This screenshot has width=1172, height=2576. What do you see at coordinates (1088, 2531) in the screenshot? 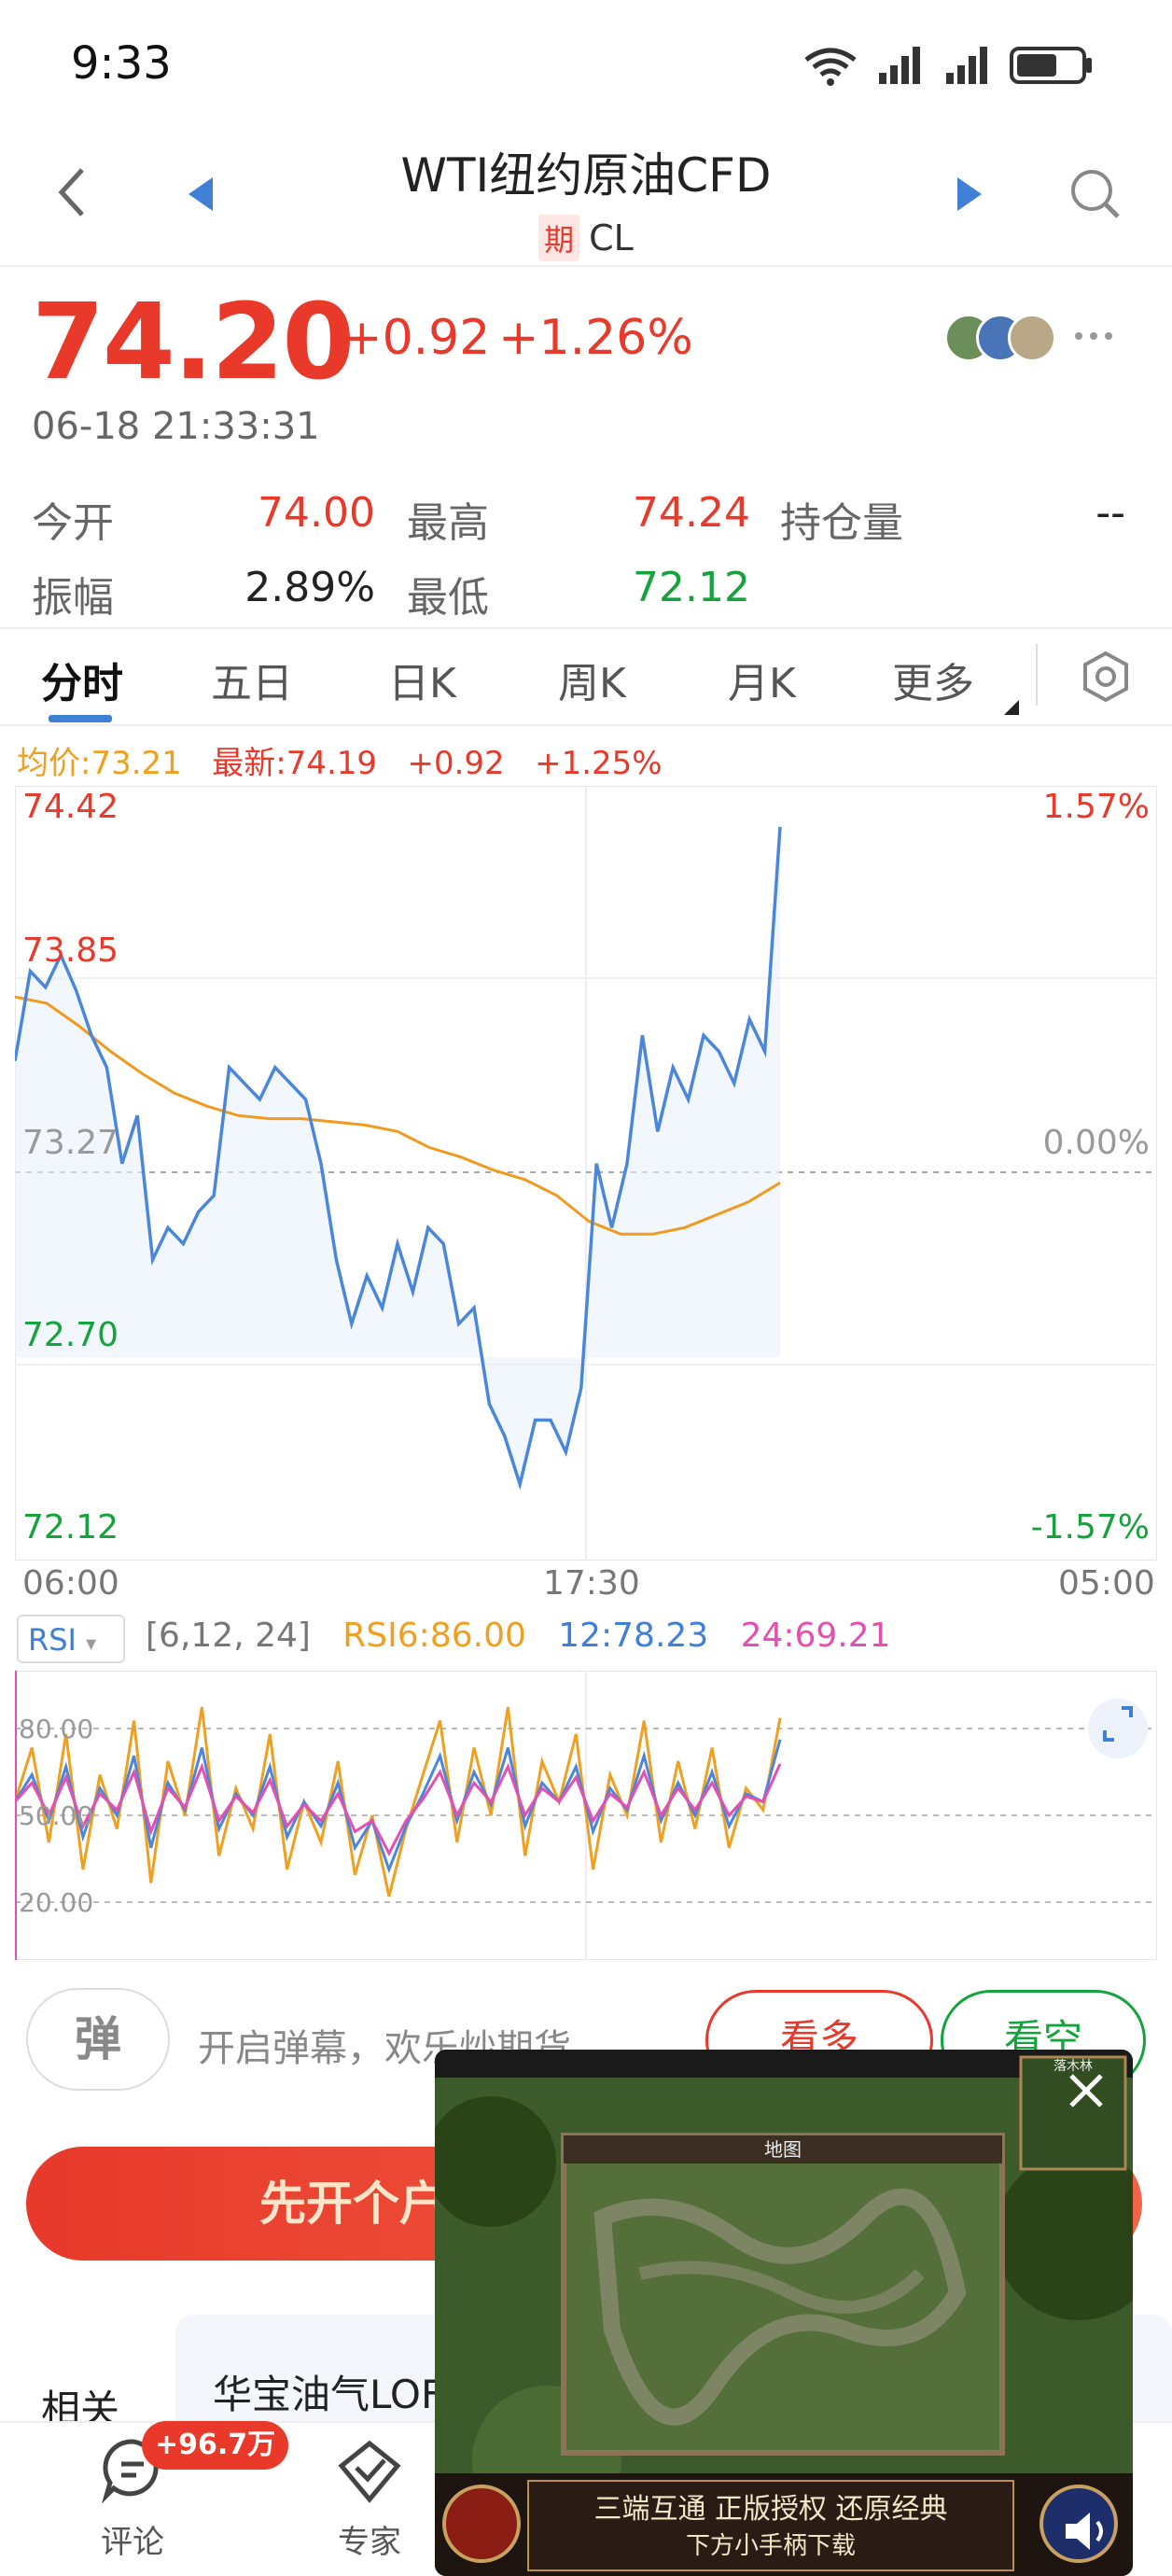
I see `sound-icon` at bounding box center [1088, 2531].